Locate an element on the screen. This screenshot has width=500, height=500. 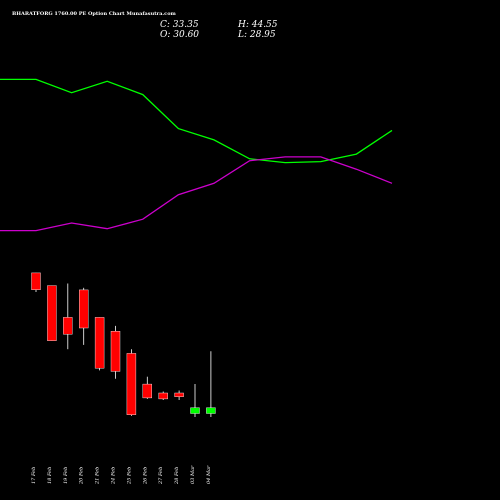
date-tick-label: 20 Feb is located at coordinates (82, 476).